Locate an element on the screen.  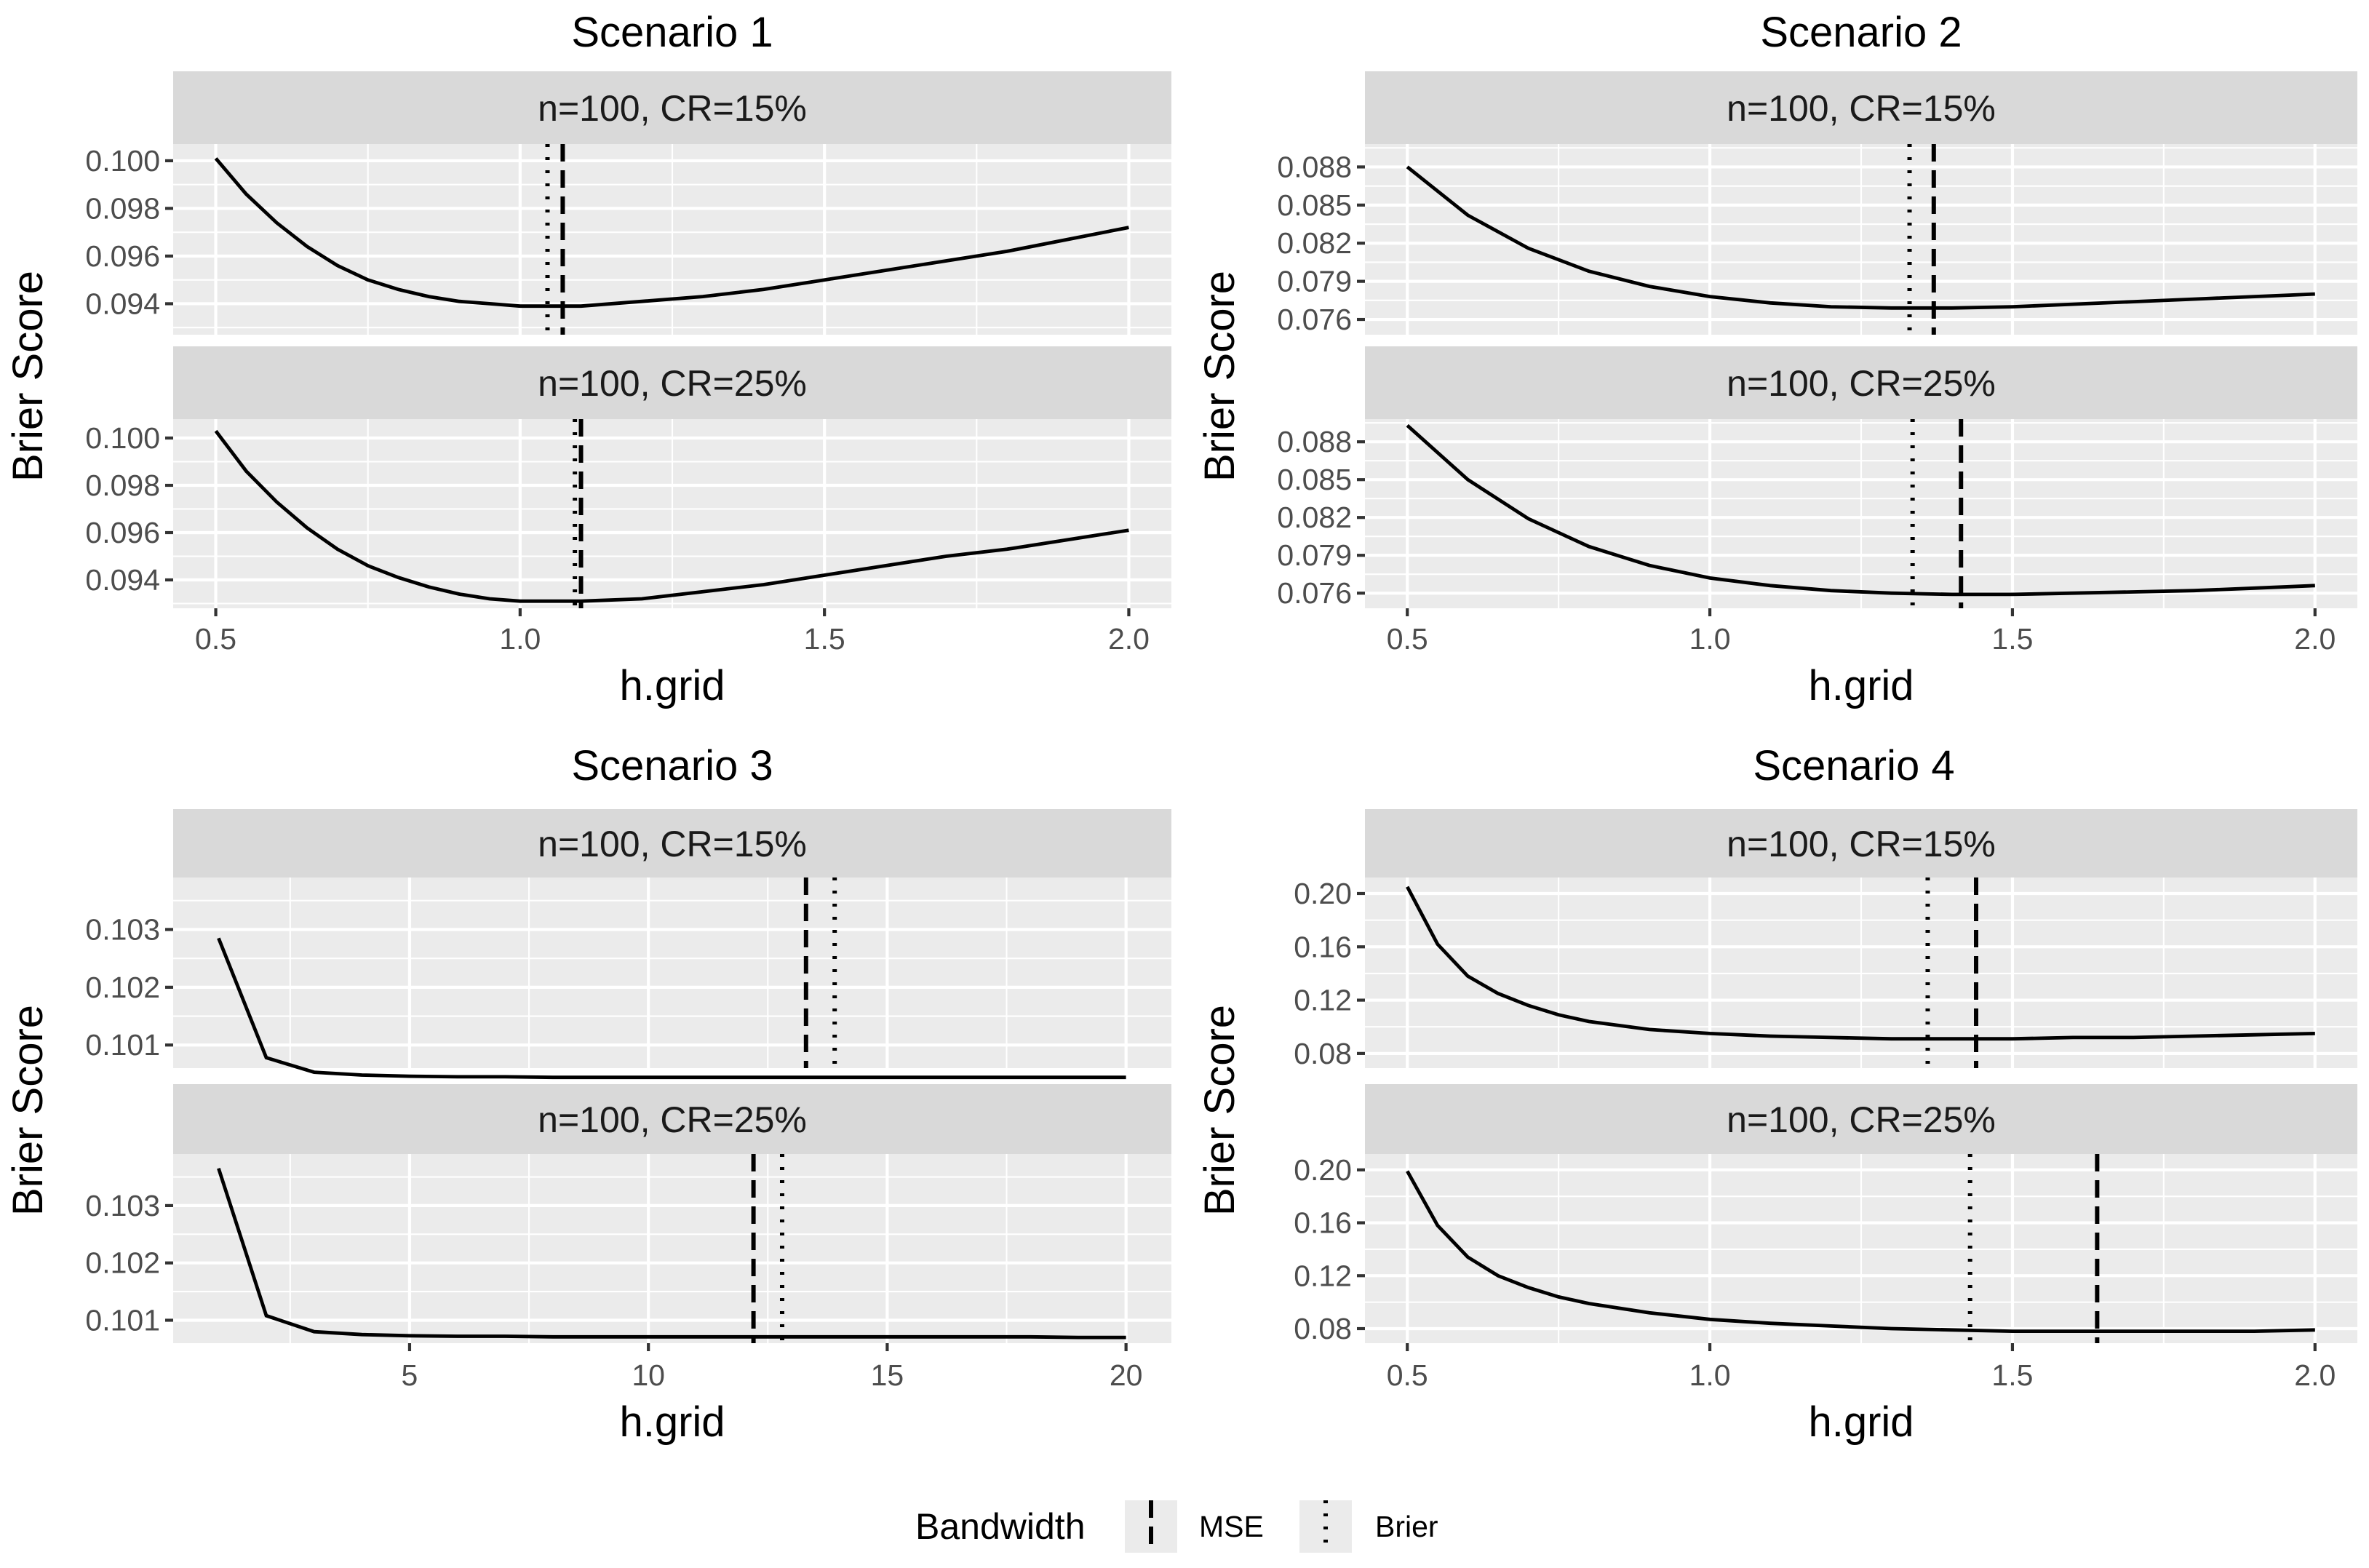
facet-2: n=100, CR=25% 0.08 0.12 0.16 0.20 is located at coordinates (1826, 1214).